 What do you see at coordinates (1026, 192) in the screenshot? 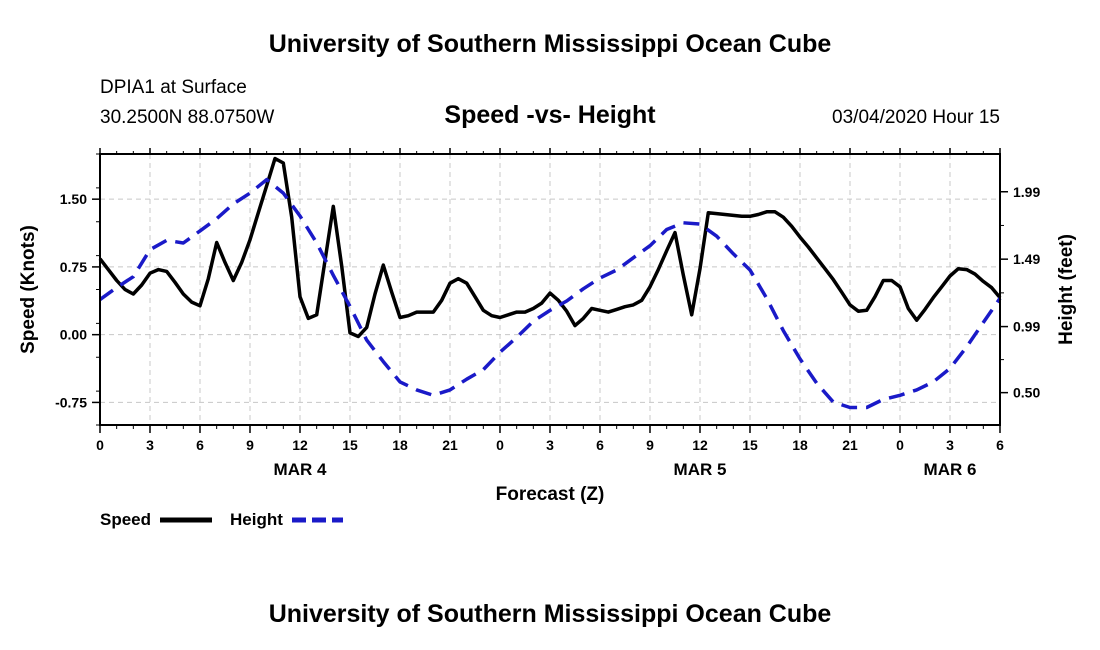
I see `right-tick-label: 1.99` at bounding box center [1026, 192].